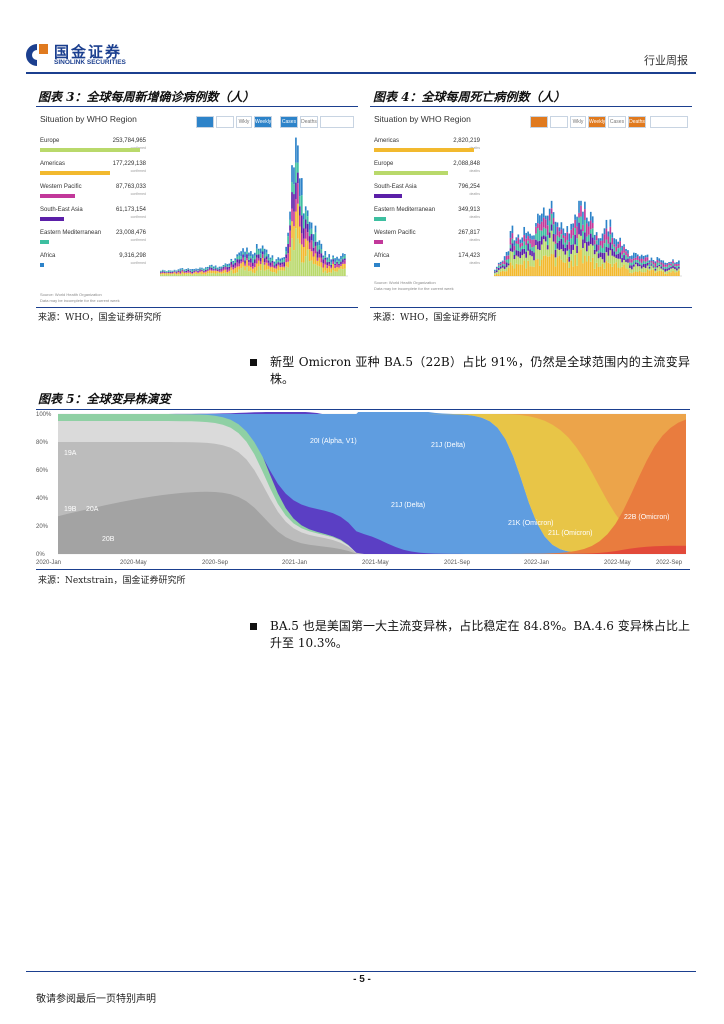 The height and width of the screenshot is (1024, 724). I want to click on region-row: Eastern Mediterranean 23,008,476 confirmed, so click(95, 241).